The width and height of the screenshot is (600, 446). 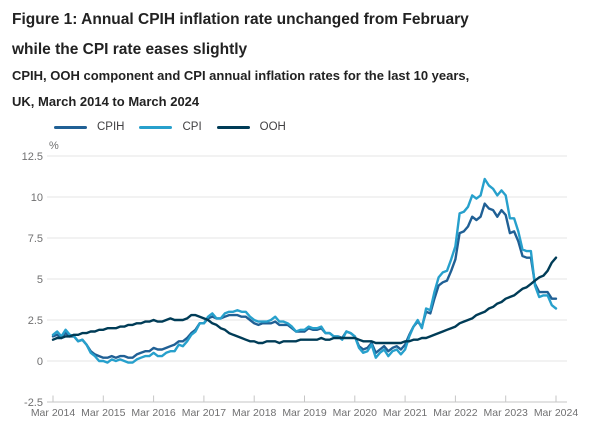 What do you see at coordinates (89, 127) in the screenshot?
I see `legend-item-cpih: CPIH` at bounding box center [89, 127].